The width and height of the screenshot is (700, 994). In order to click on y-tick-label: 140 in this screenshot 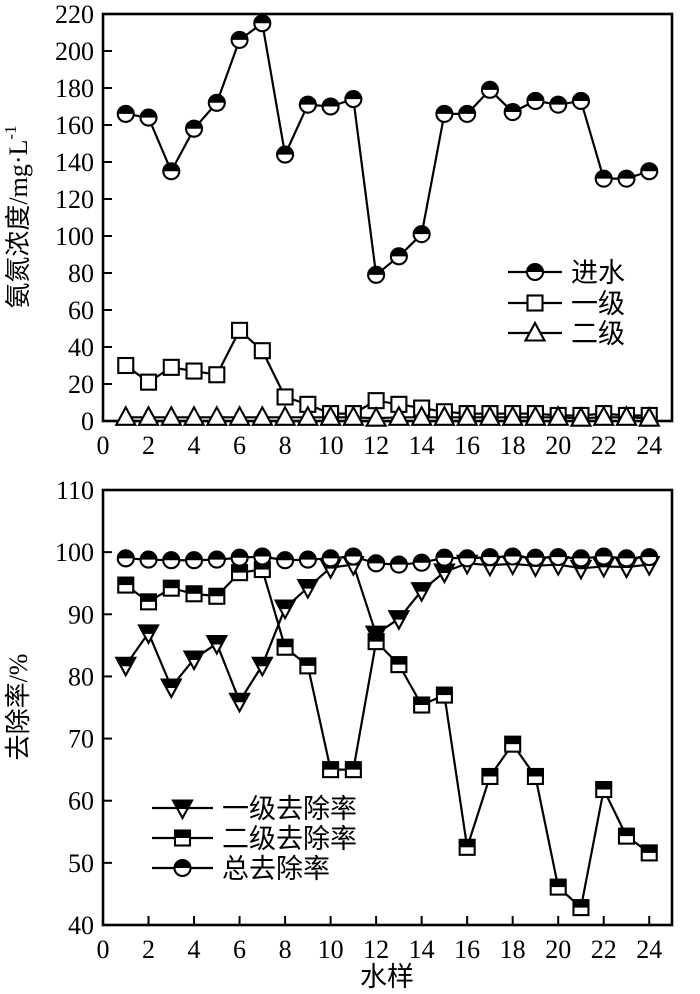, I will do `click(74, 162)`.